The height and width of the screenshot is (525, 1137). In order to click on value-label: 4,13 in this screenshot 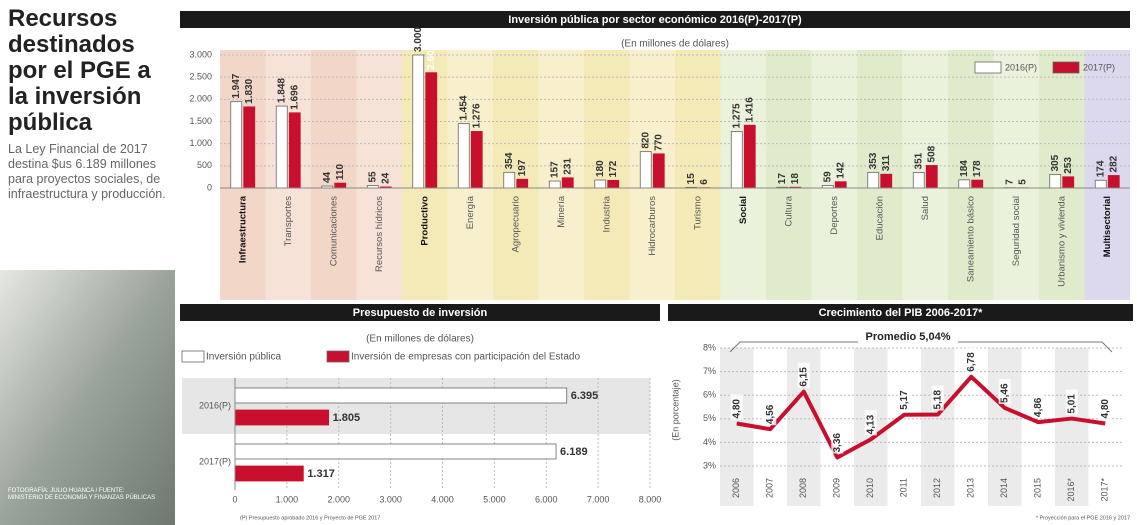, I will do `click(870, 424)`.